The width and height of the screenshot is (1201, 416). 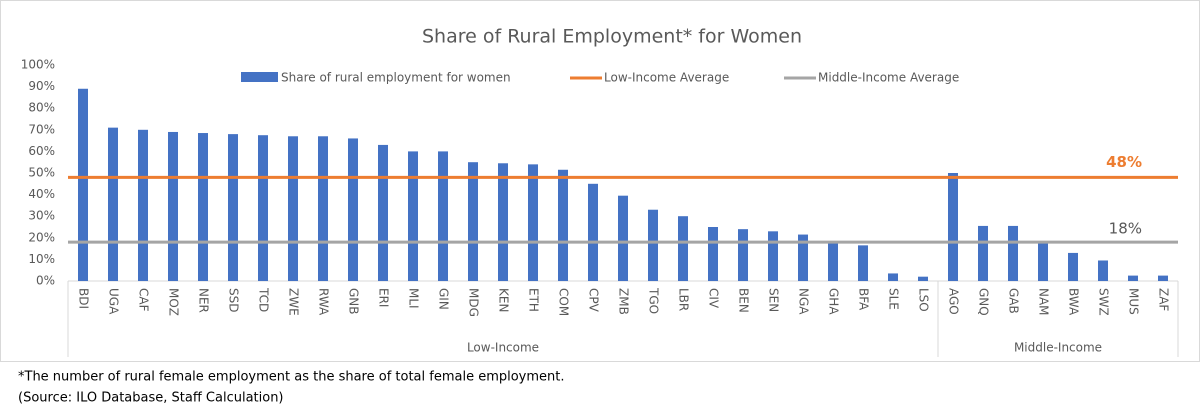 What do you see at coordinates (714, 298) in the screenshot?
I see `x-tick-label: CIV` at bounding box center [714, 298].